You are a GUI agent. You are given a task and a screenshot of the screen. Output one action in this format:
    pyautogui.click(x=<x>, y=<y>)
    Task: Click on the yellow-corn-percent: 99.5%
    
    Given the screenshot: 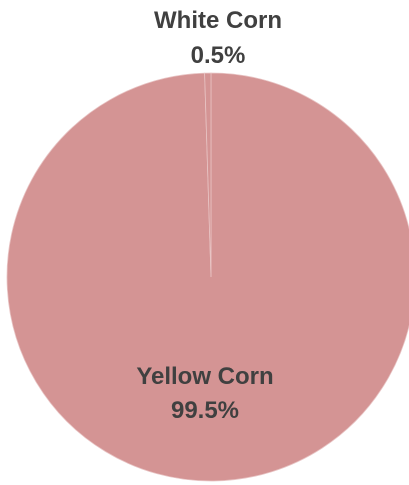 What is the action you would take?
    pyautogui.click(x=205, y=410)
    